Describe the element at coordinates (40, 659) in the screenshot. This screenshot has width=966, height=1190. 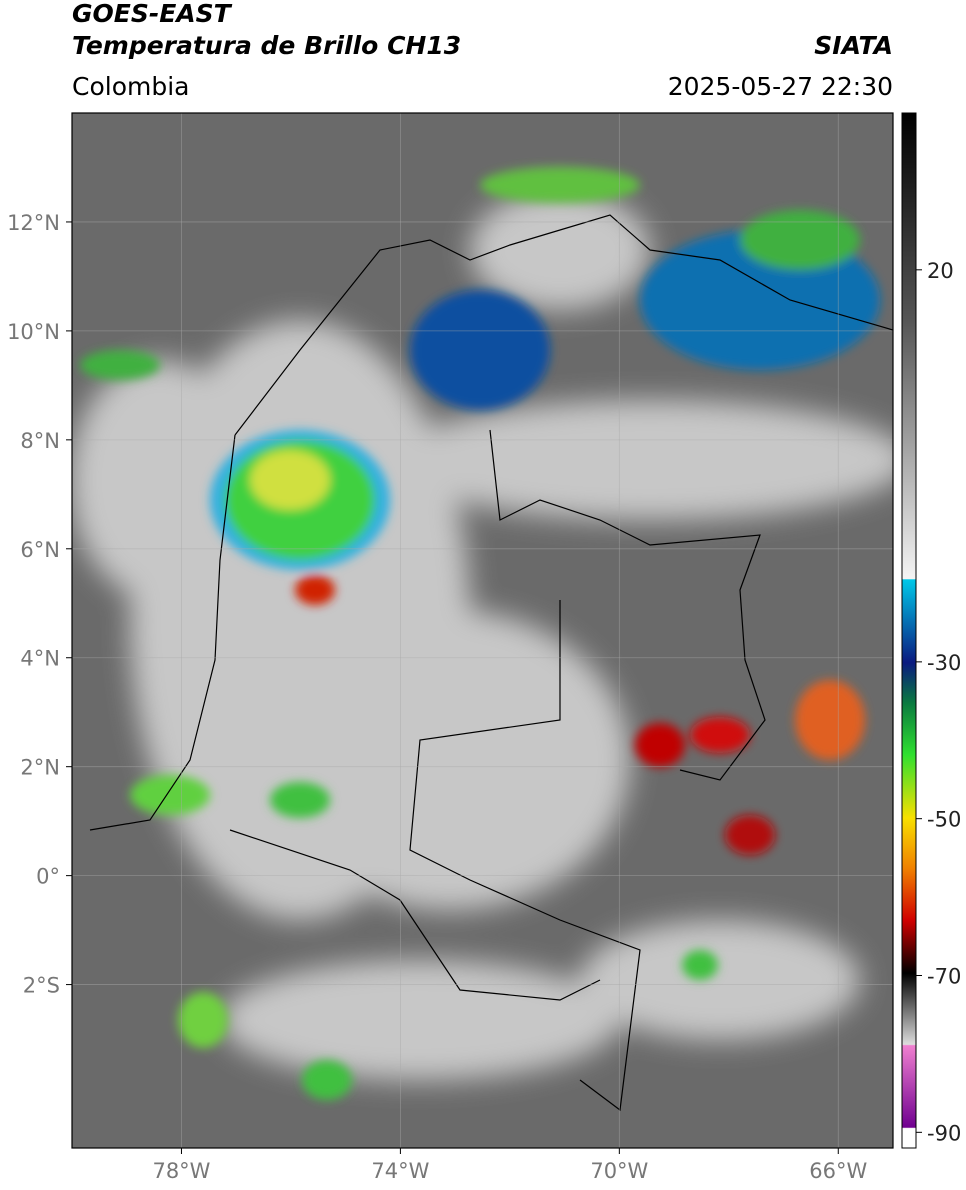
I see `y-tick-label: 4°N` at that location.